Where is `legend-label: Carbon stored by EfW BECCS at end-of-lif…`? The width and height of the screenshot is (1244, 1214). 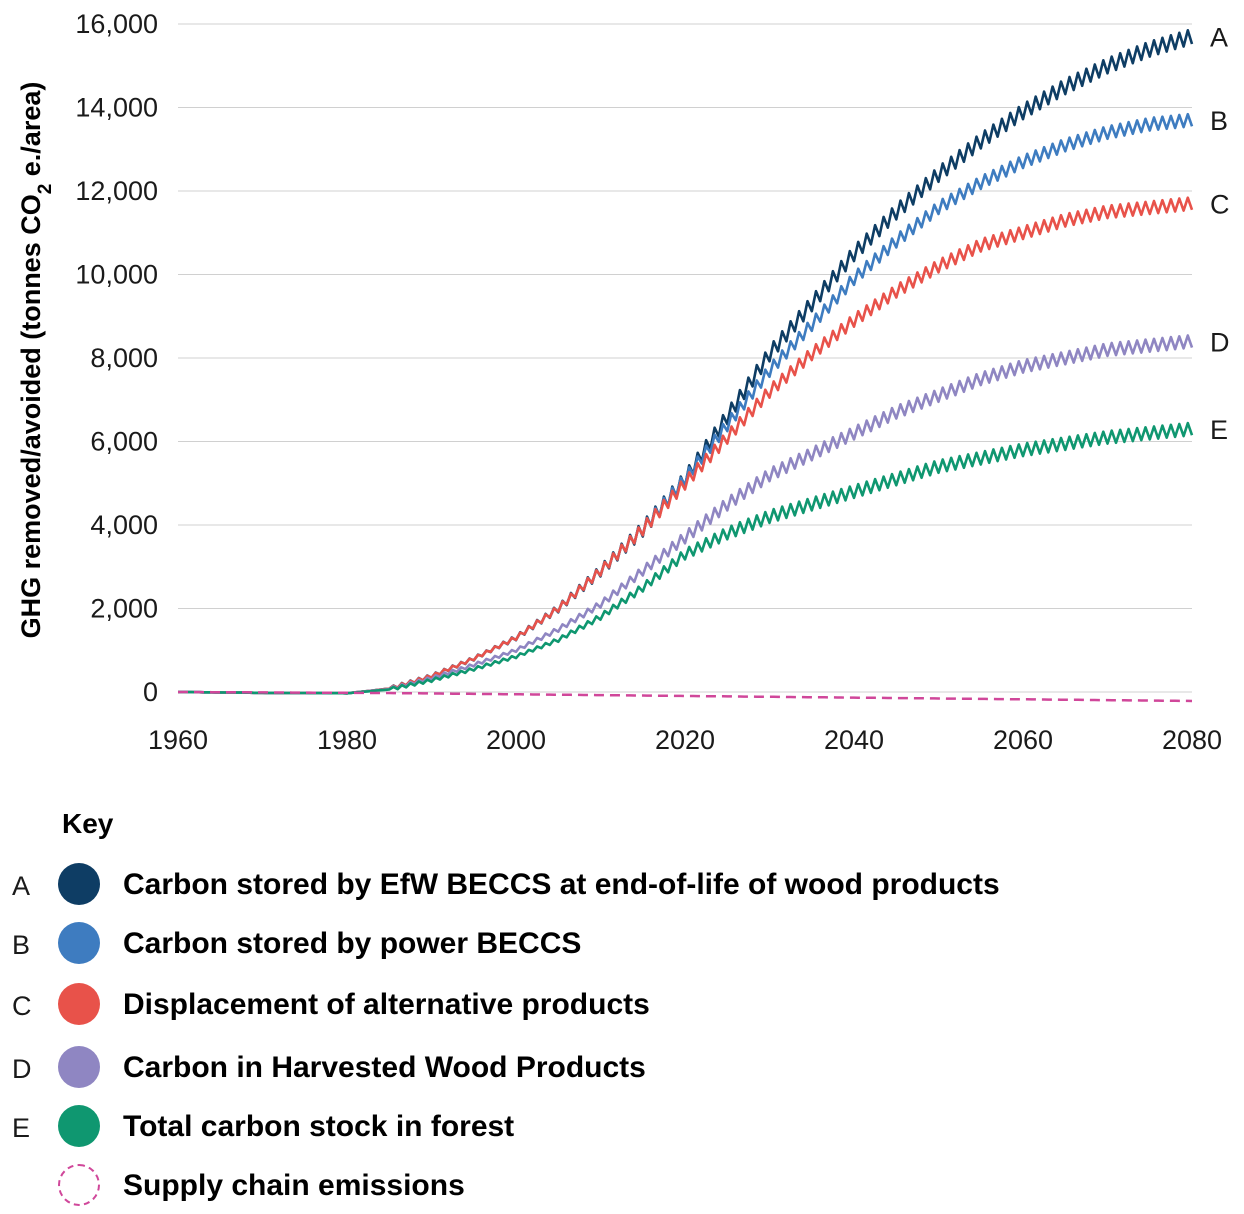
legend-label: Carbon stored by EfW BECCS at end-of-lif… is located at coordinates (561, 884).